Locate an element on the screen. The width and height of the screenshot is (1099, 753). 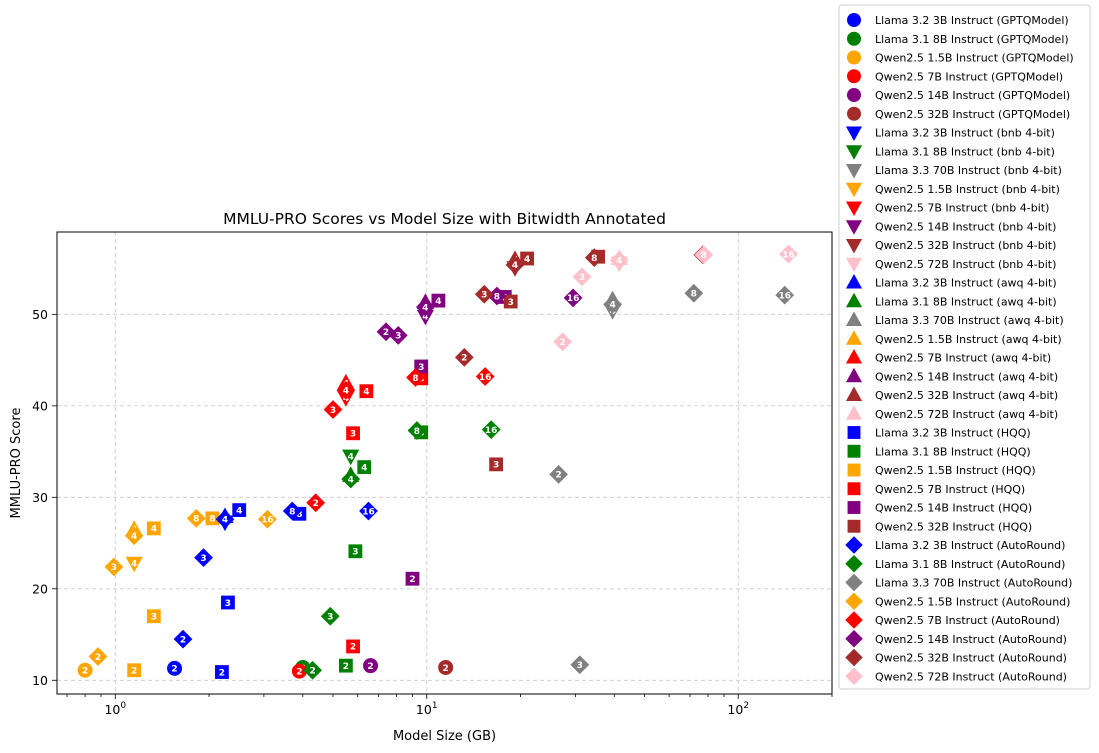
legend-entry-label: Qwen2.5 7B Instruct (bnb 4-bit) is located at coordinates (962, 208).